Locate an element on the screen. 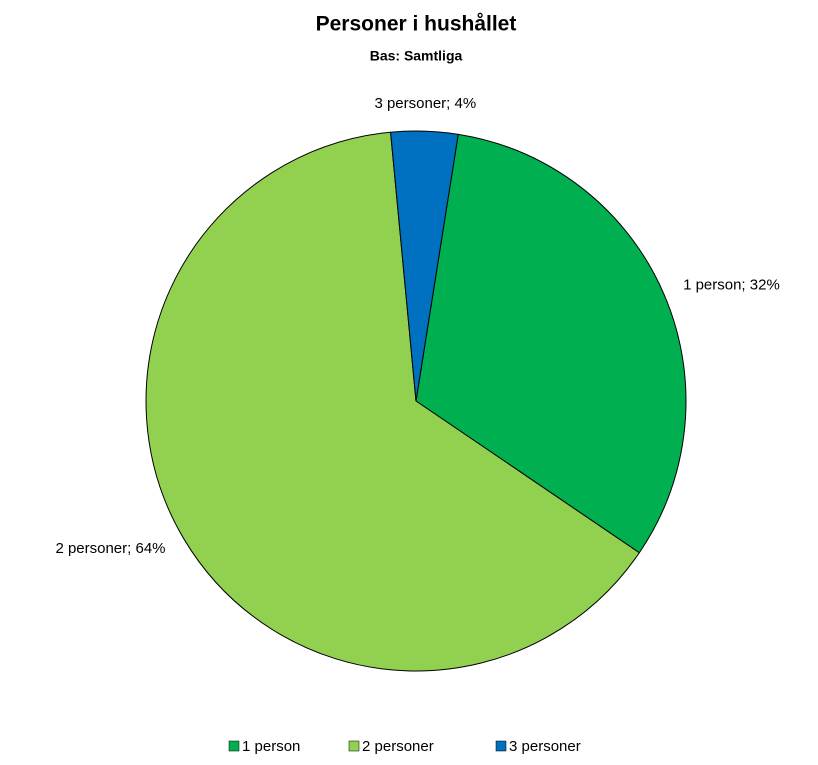  data-label: 1 person; 32% is located at coordinates (731, 284).